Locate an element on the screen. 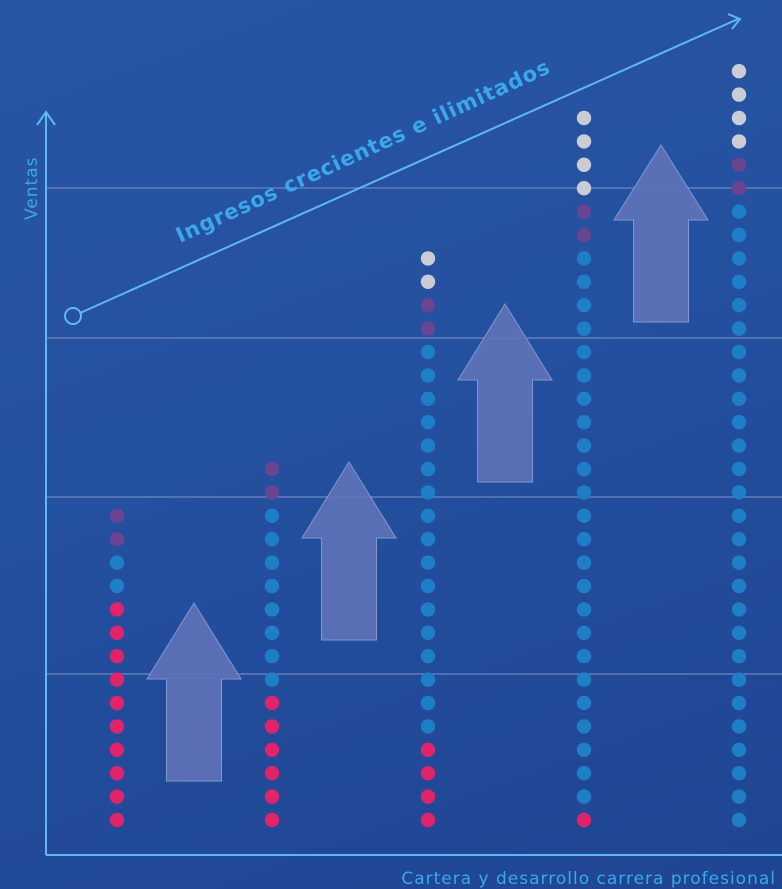 The height and width of the screenshot is (889, 782). y-axis-arrowhead-icon is located at coordinates (46, 118).